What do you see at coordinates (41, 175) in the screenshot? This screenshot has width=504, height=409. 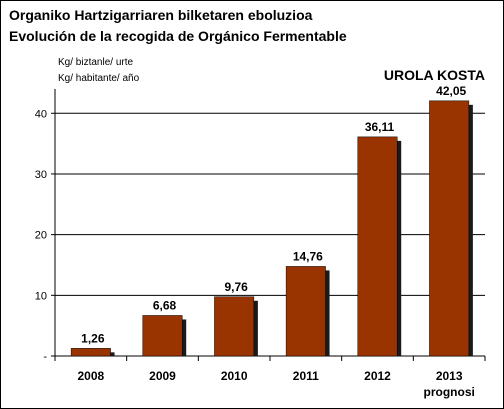 I see `y-tick-label: 30` at bounding box center [41, 175].